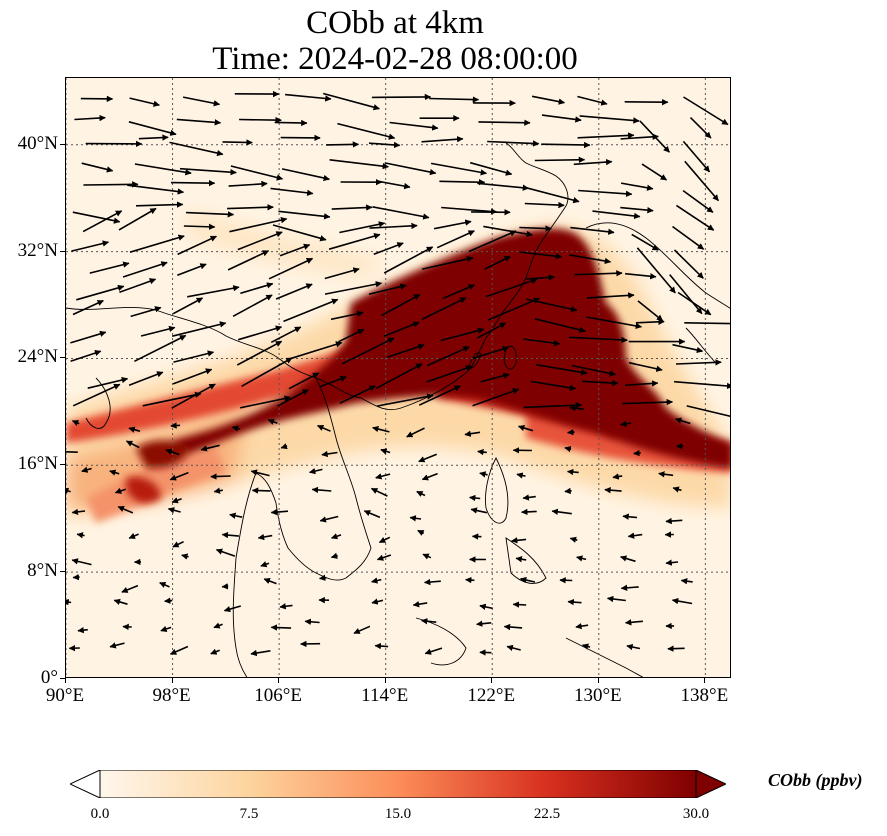 The width and height of the screenshot is (887, 836). What do you see at coordinates (491, 695) in the screenshot?
I see `lon-tick-label: 122°E` at bounding box center [491, 695].